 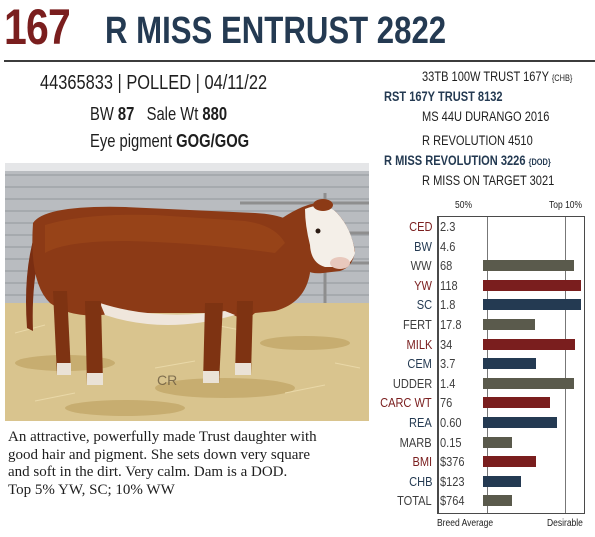 I want to click on registration-number: 44365833, so click(x=76, y=83).